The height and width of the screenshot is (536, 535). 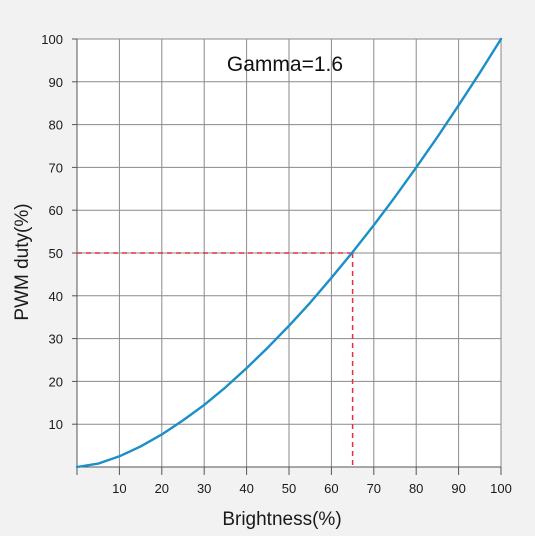 I want to click on y-tick-label-90: 90, so click(x=56, y=82).